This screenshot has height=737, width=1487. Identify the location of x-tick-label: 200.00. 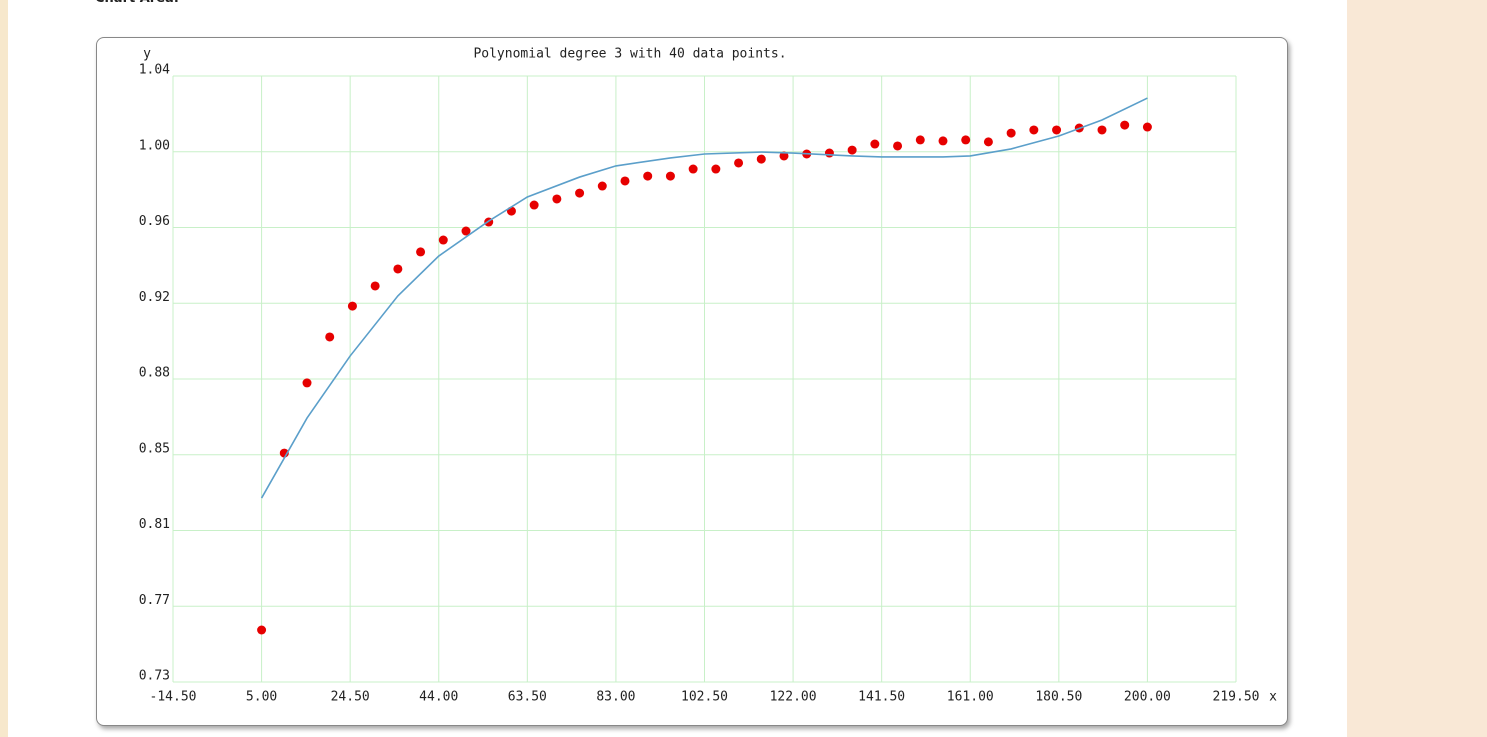
(1147, 697).